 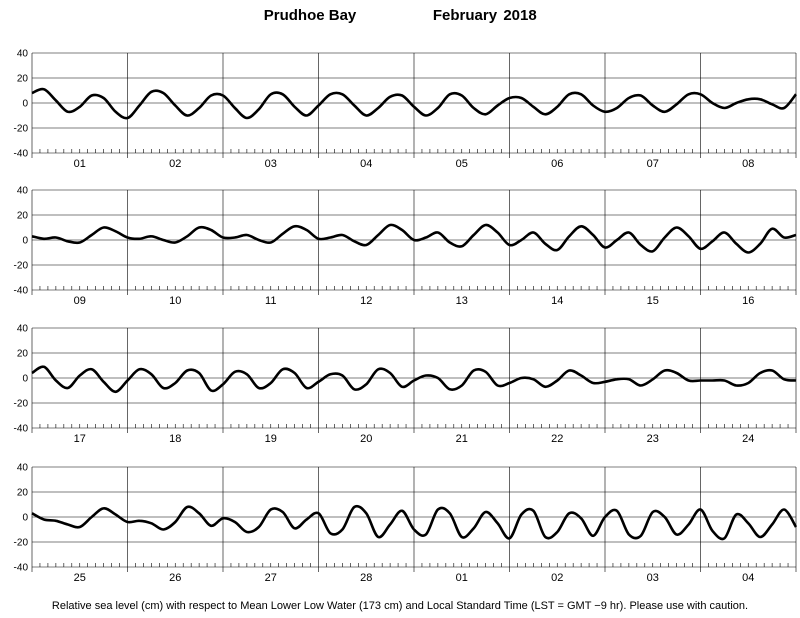 What do you see at coordinates (653, 301) in the screenshot?
I see `day-label: 15` at bounding box center [653, 301].